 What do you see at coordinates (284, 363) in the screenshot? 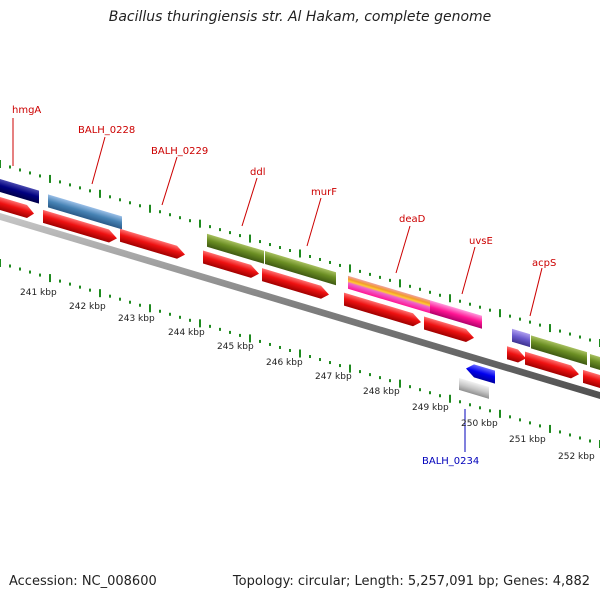
I see `kbp-label: 246 kbp` at bounding box center [284, 363].